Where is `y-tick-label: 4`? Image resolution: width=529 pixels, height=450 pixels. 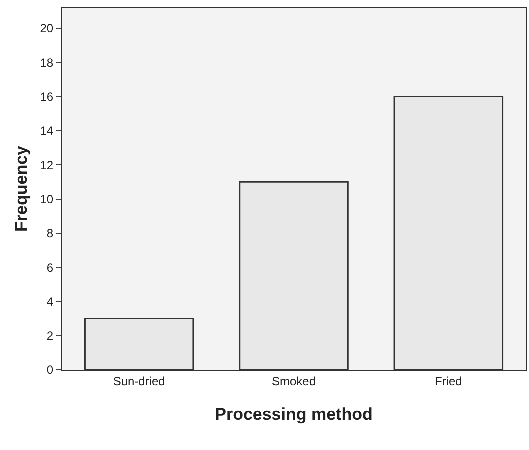 y-tick-label: 4 is located at coordinates (50, 301).